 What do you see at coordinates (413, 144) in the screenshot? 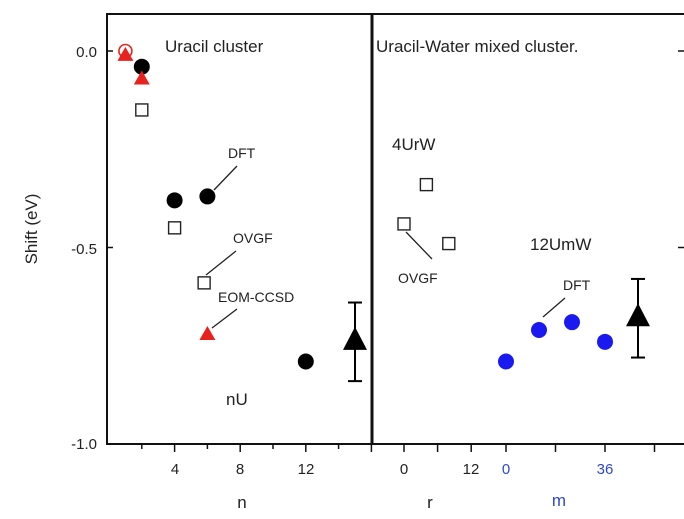
I see `annotation-4urw: 4UrW` at bounding box center [413, 144].